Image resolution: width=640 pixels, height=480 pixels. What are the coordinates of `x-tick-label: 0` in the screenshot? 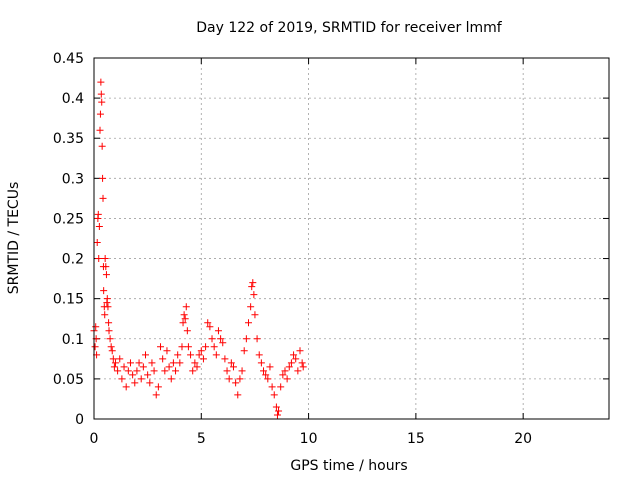 It's located at (94, 439).